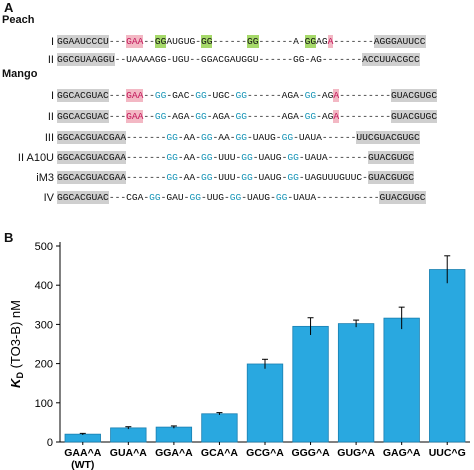 This screenshot has height=470, width=474. What do you see at coordinates (20, 74) in the screenshot?
I see `group-label-mango: Mango` at bounding box center [20, 74].